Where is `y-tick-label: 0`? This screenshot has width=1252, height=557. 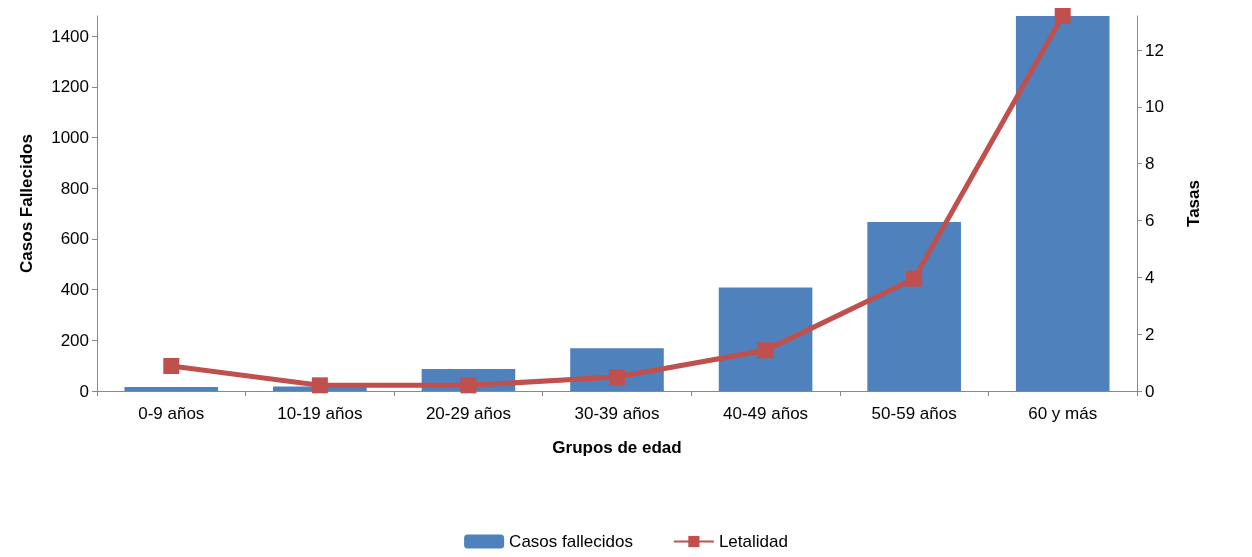
y-tick-label: 0 is located at coordinates (84, 391).